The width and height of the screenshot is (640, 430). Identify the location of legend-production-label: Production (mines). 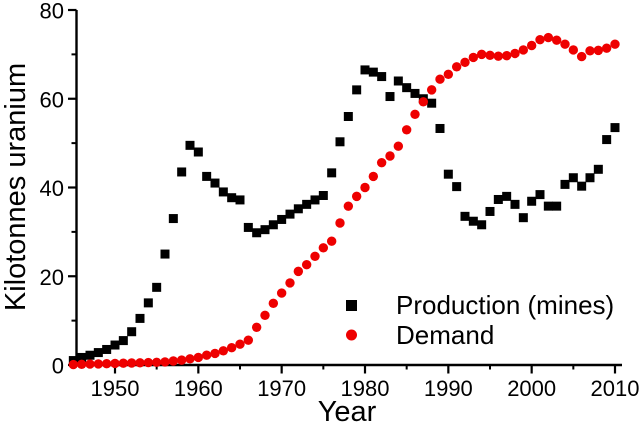
(505, 305).